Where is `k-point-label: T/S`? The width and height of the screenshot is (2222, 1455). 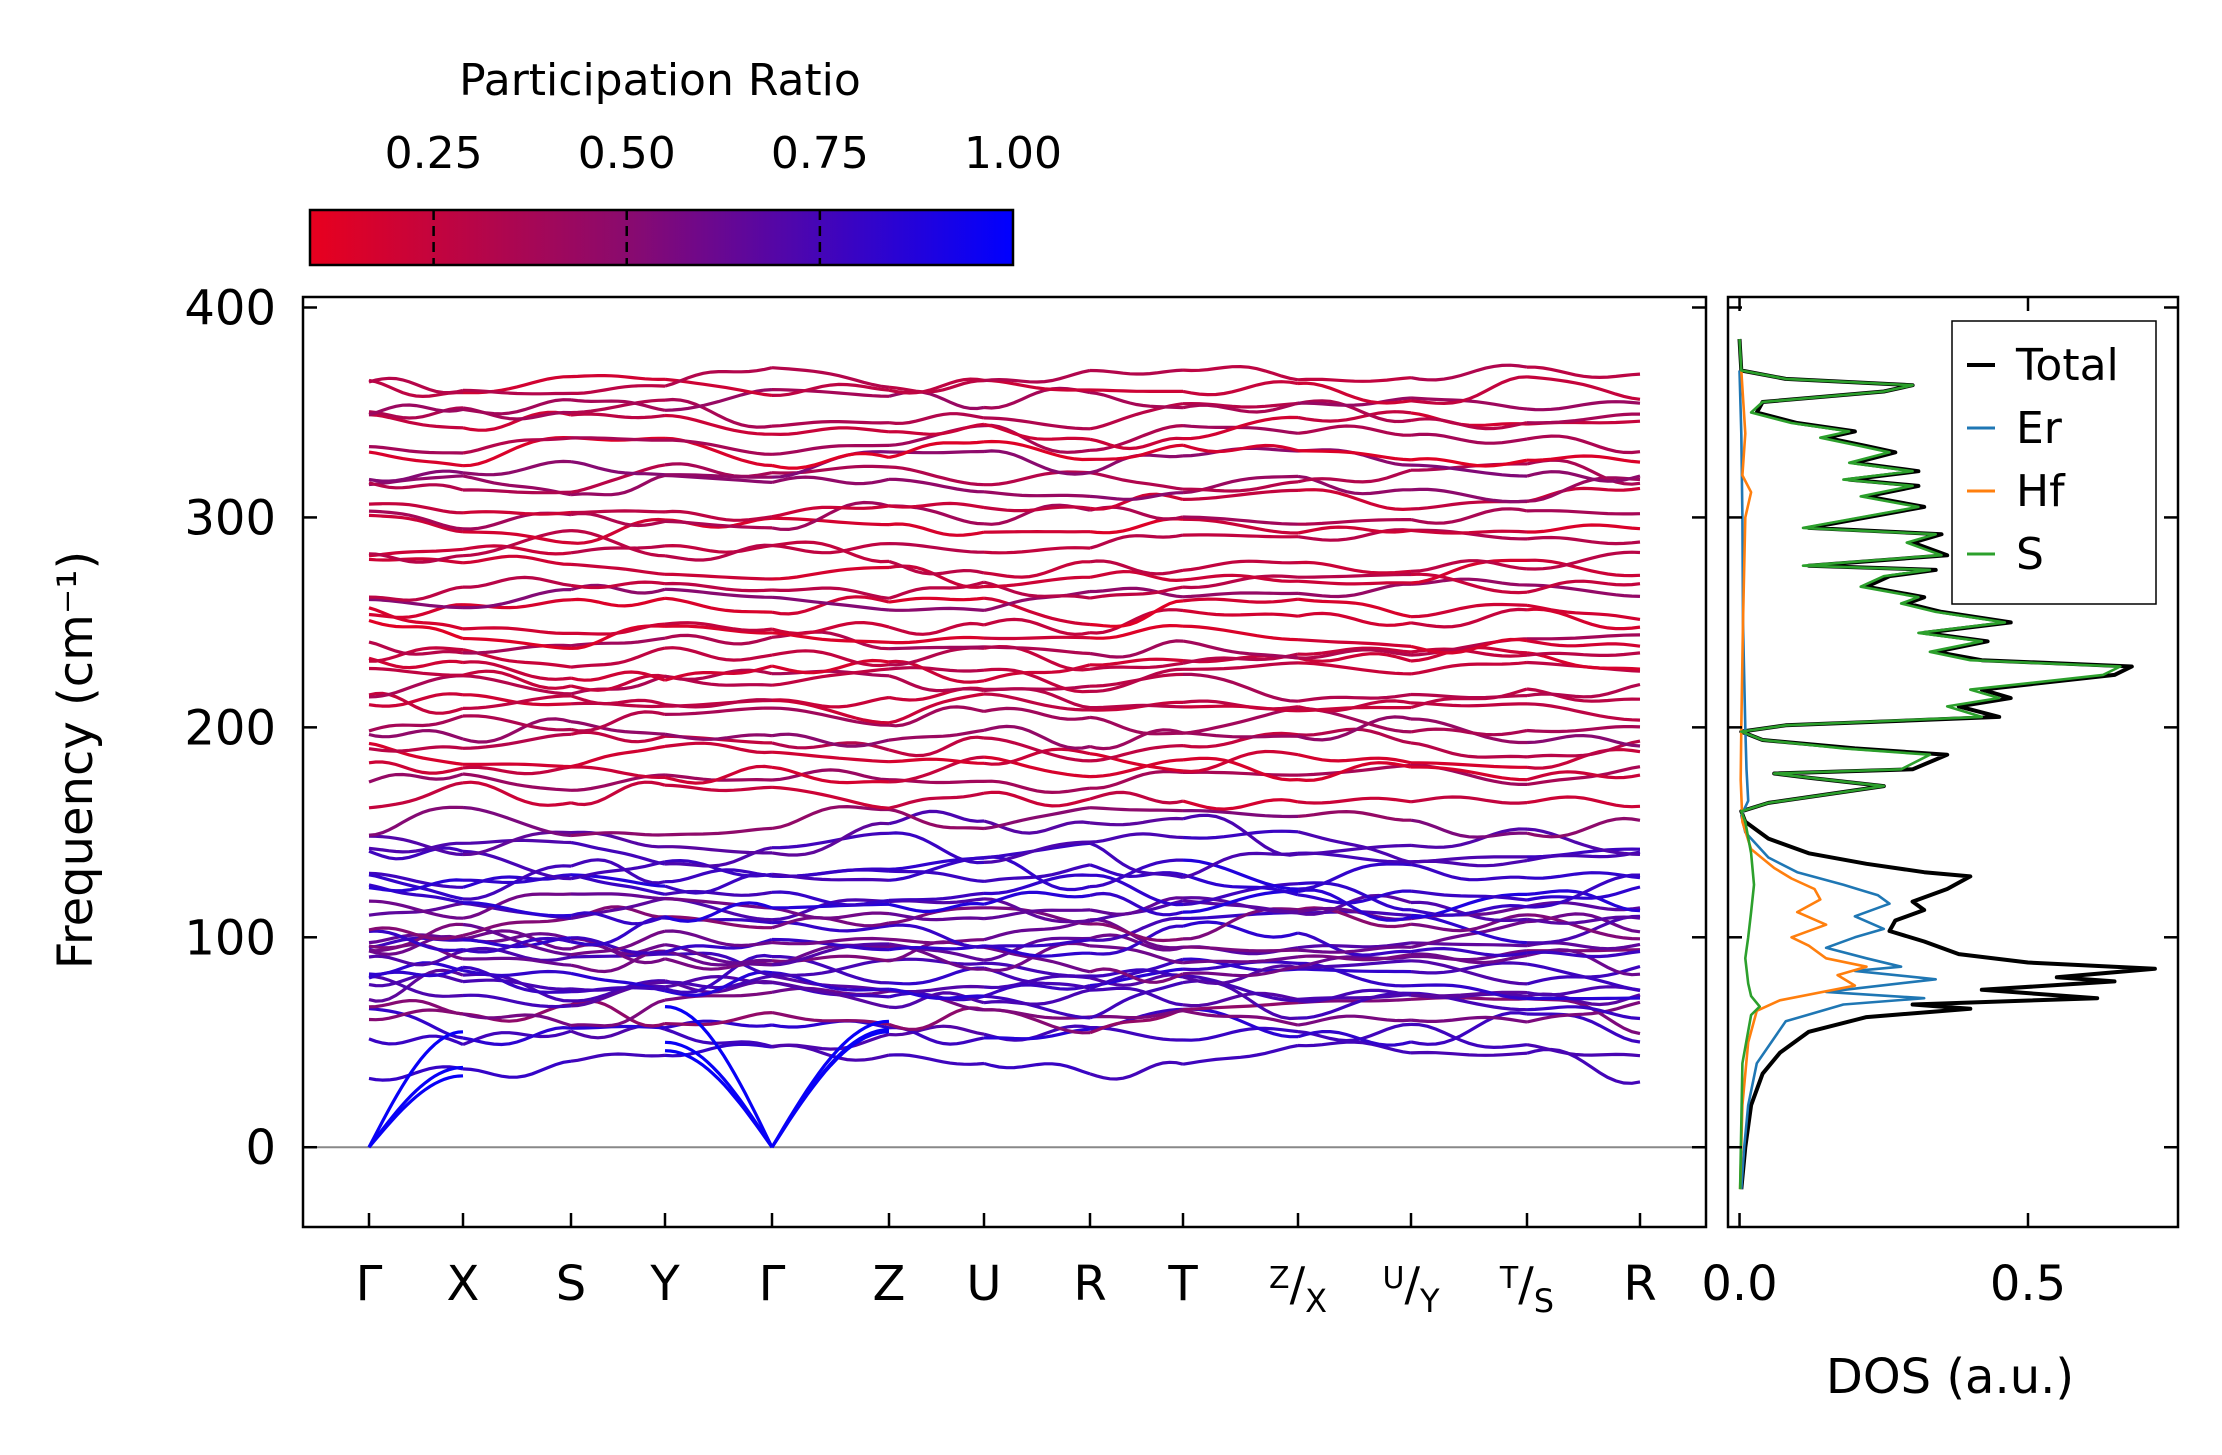
k-point-label: T/S is located at coordinates (1526, 1288).